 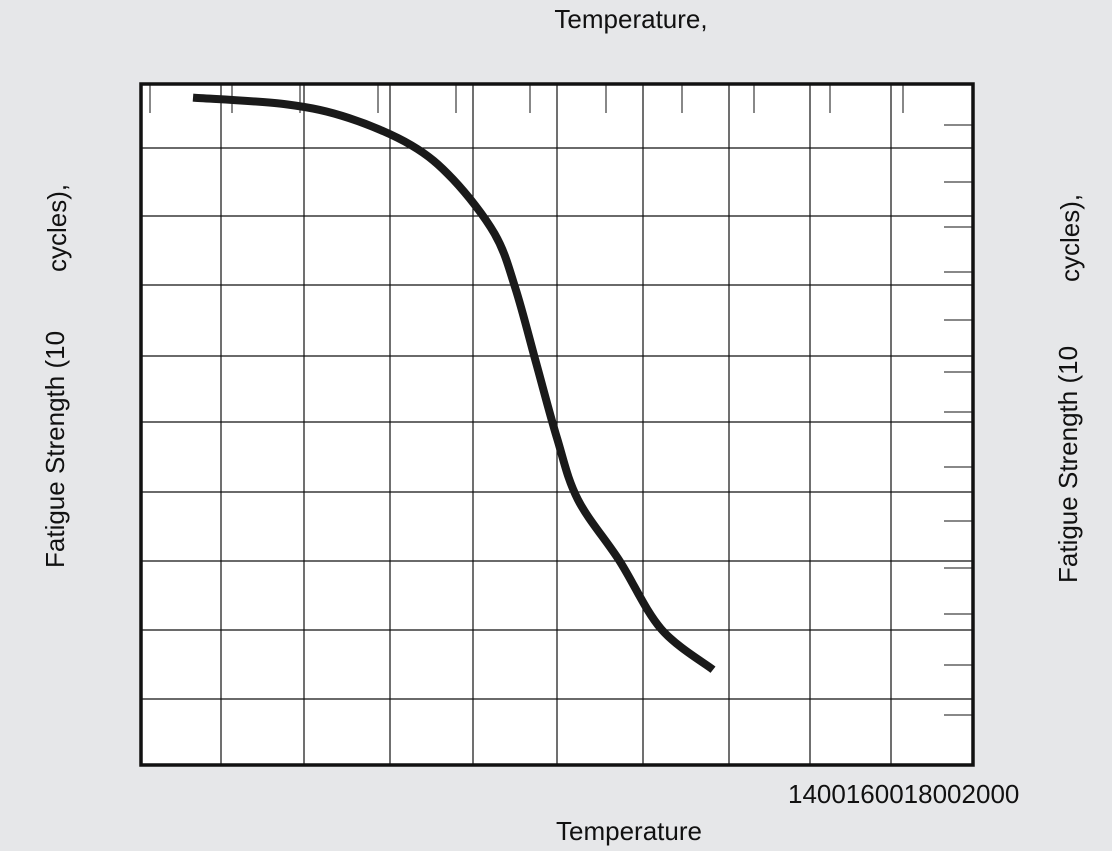 I want to click on x-tick-labels: 1400160018002000, so click(x=904, y=794).